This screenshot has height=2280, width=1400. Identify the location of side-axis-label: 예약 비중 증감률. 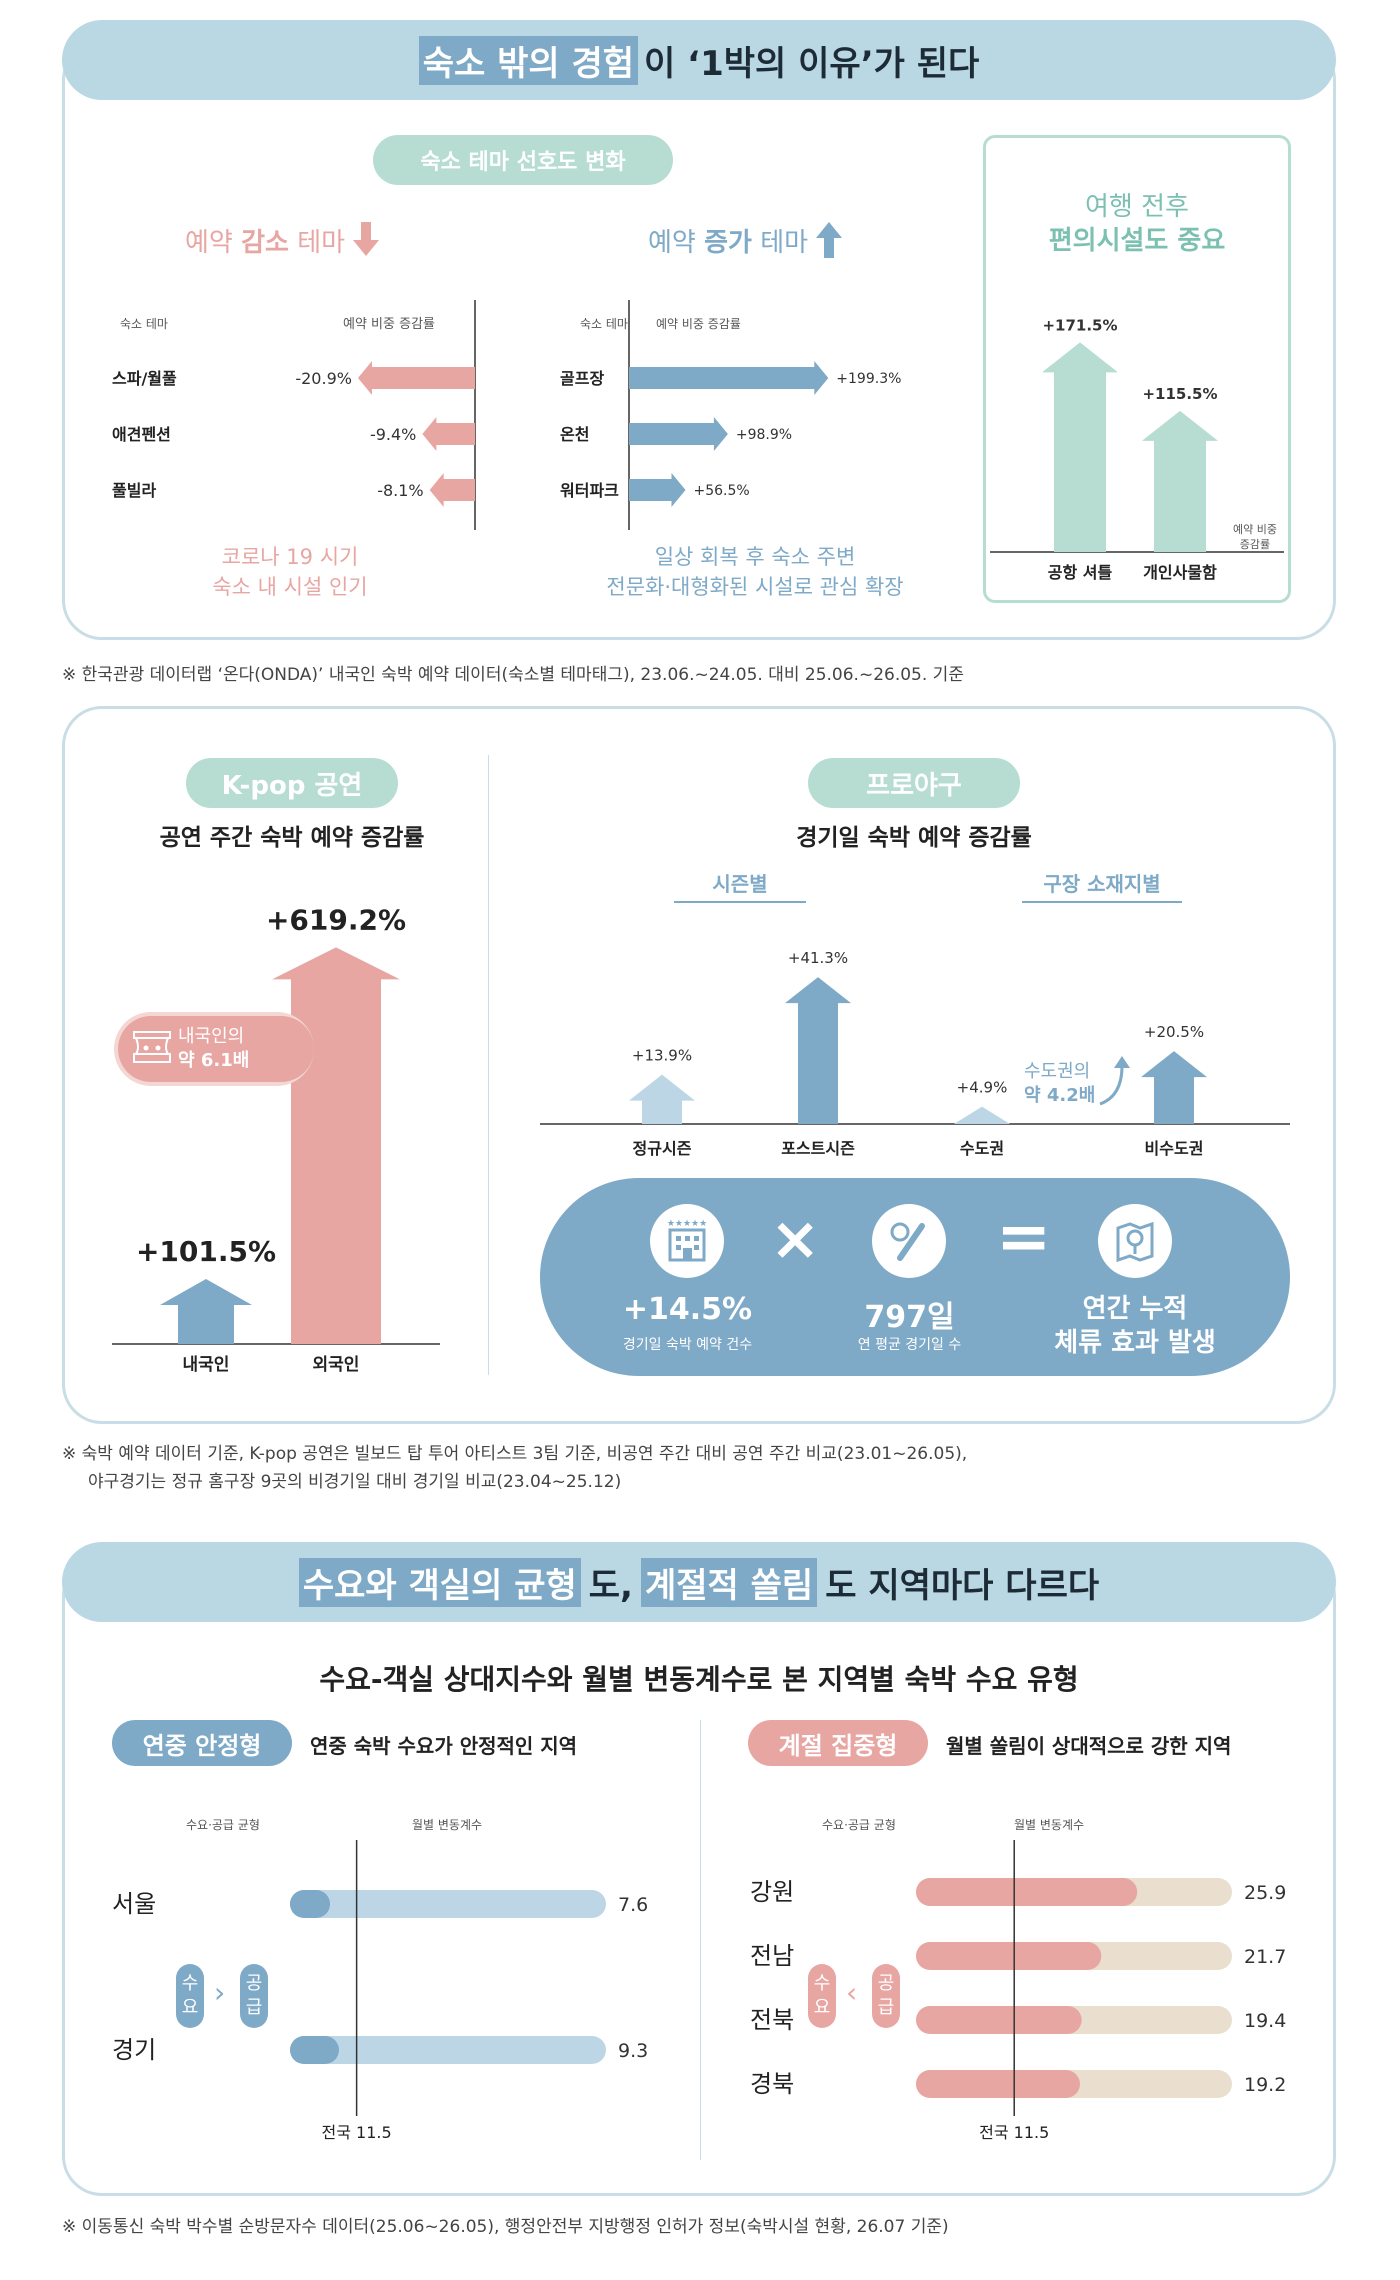
(1255, 537).